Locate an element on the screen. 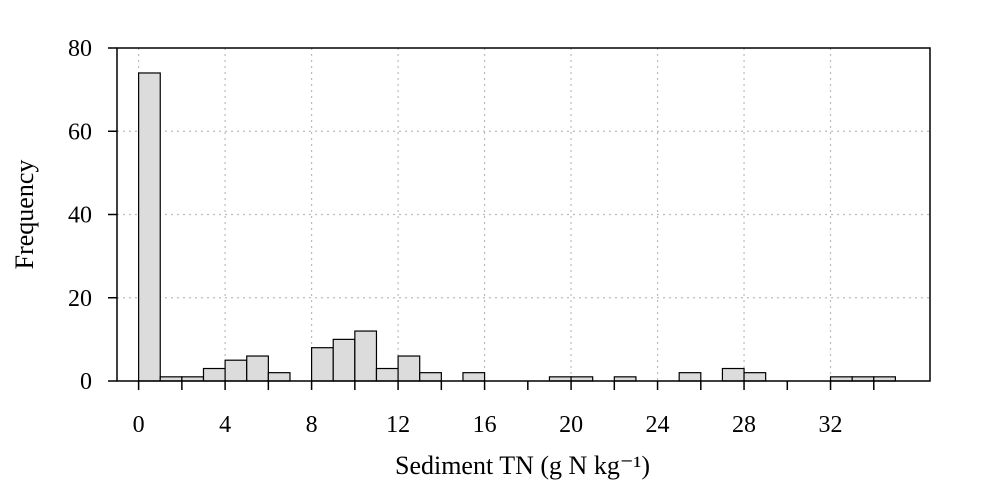 The width and height of the screenshot is (1000, 500). x-tick-label: 4 is located at coordinates (225, 425).